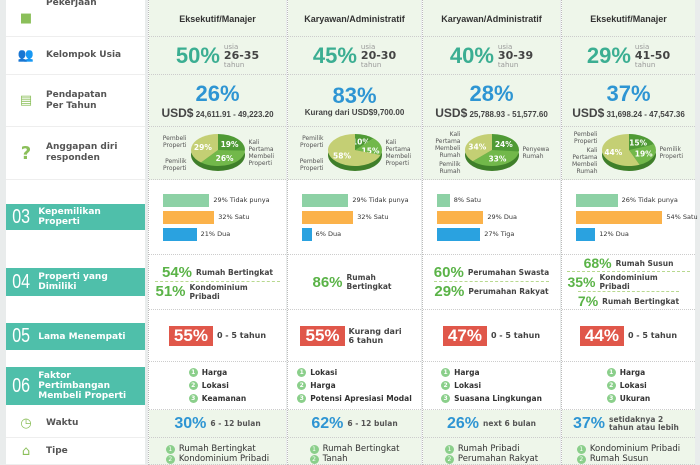 Image resolution: width=700 pixels, height=465 pixels. I want to click on time-label: setidaknya 2 tahun atau lebih, so click(644, 423).